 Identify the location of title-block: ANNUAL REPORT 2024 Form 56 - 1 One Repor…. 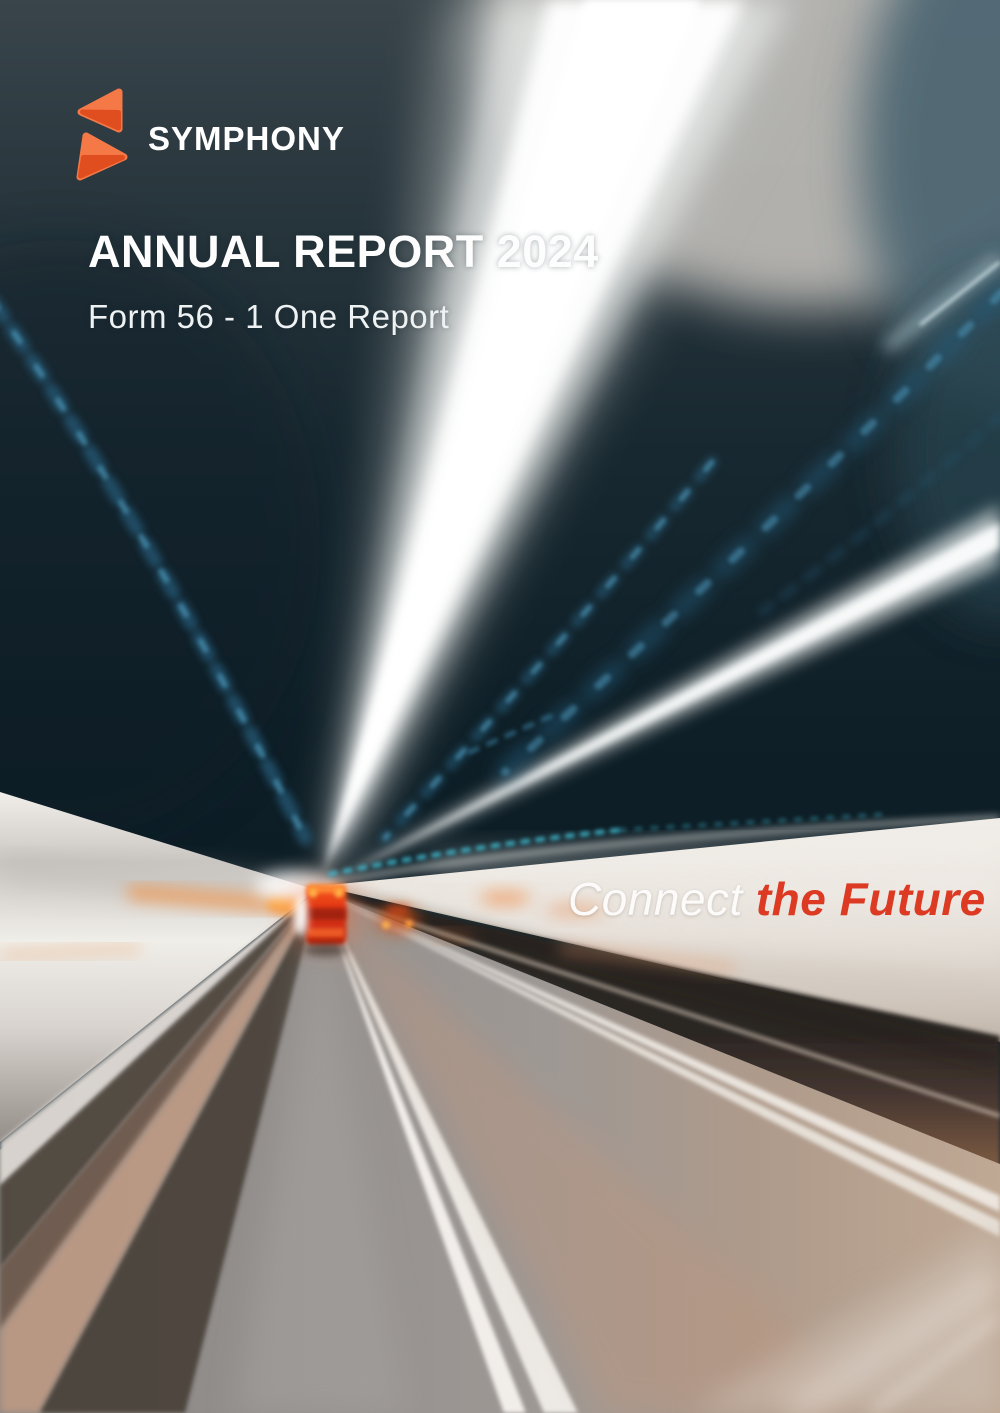
(343, 281).